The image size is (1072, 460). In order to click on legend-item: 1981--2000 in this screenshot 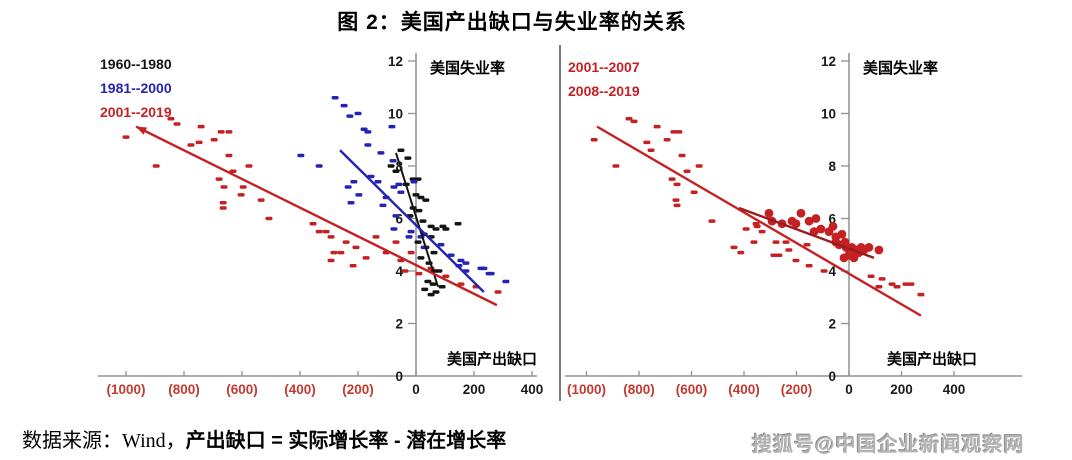, I will do `click(136, 88)`.